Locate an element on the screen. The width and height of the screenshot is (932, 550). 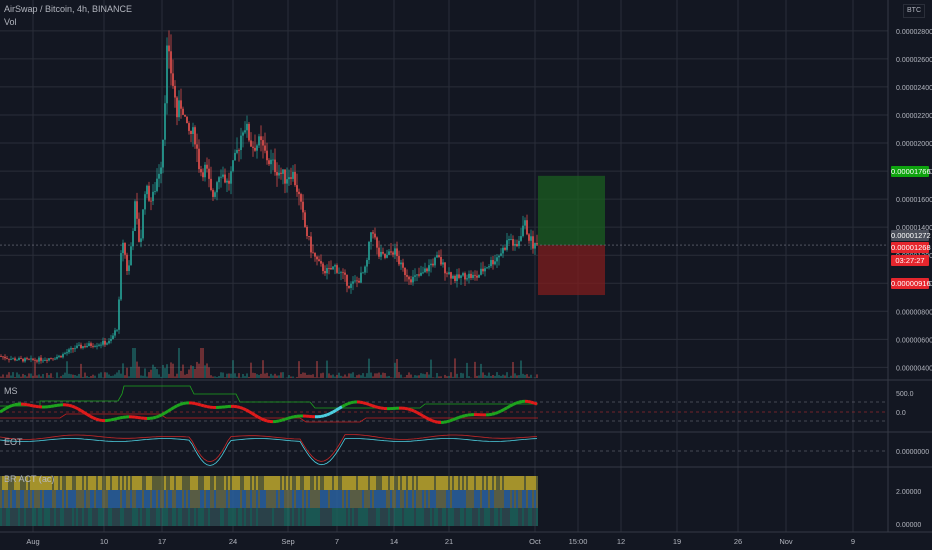
symbol-title: AirSwap / Bitcoin, 4h, BINANCE is located at coordinates (68, 9).